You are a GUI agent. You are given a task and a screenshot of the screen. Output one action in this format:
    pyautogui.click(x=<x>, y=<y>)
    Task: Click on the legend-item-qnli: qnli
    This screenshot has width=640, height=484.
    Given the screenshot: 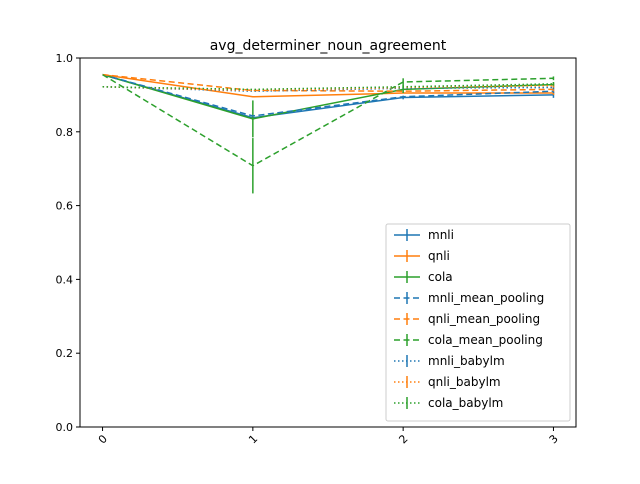 What is the action you would take?
    pyautogui.click(x=422, y=256)
    